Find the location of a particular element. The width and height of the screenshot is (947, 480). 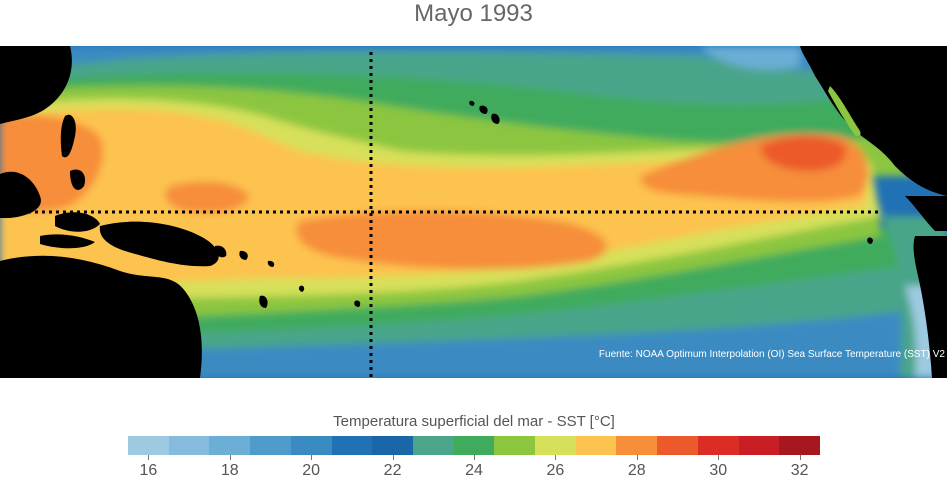

colorbar-tick-label: 20 is located at coordinates (311, 470).